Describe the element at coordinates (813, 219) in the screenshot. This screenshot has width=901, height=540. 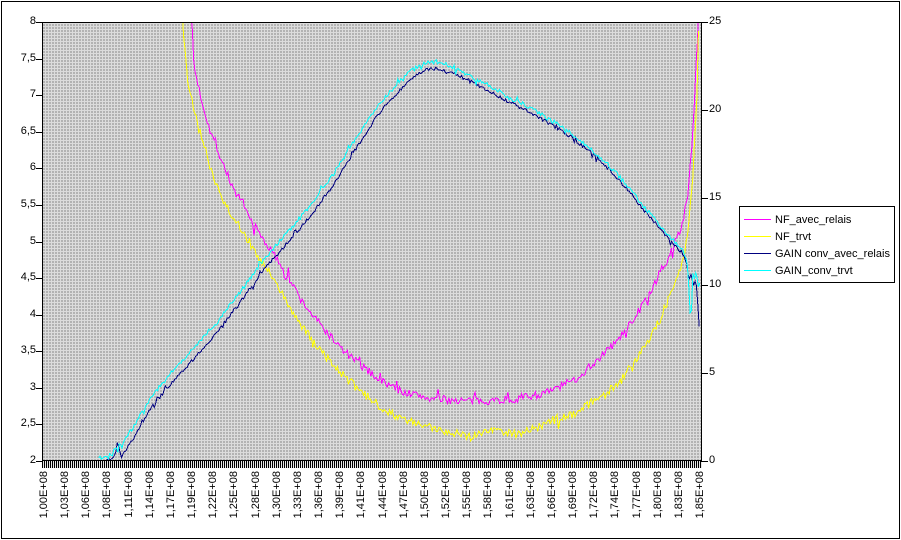
I see `legend-label: NF_avec_relais` at that location.